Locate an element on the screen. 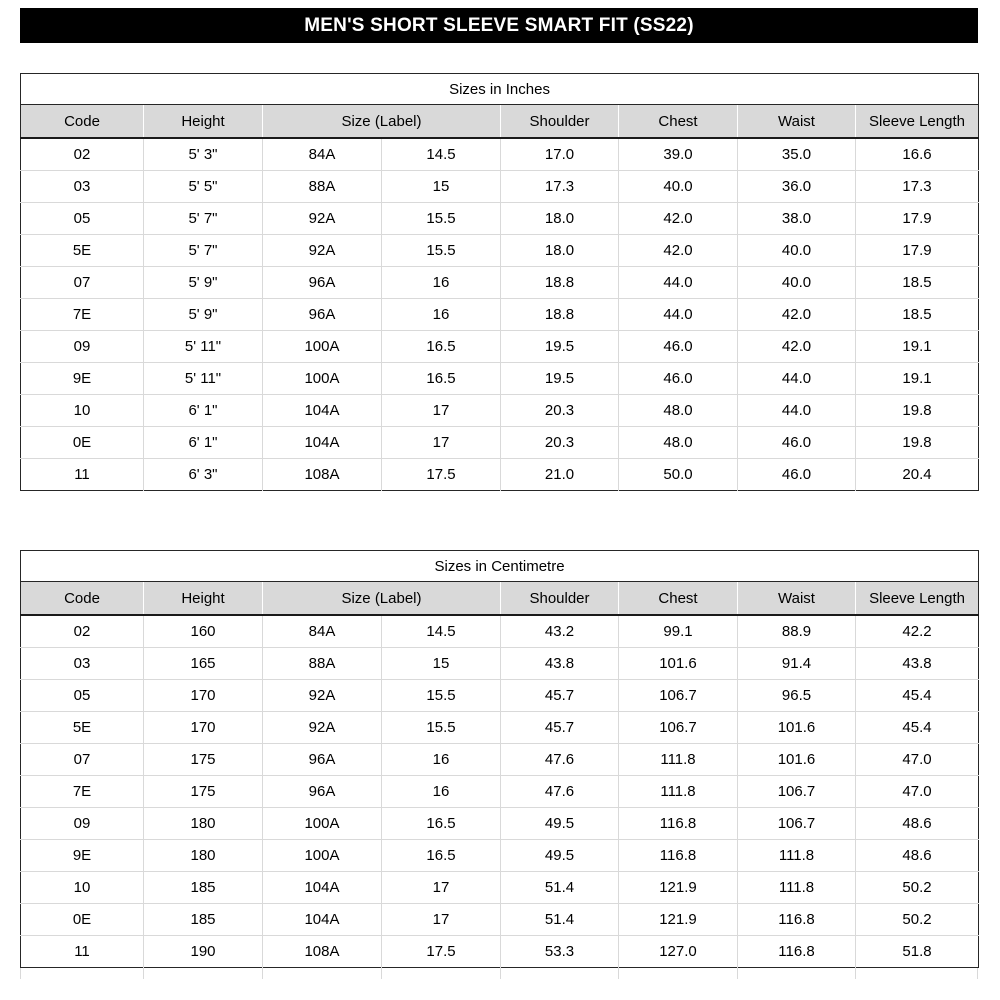 This screenshot has height=1000, width=1000. table-row: 7E 175 96A 16 47.6 111.8 106.7 47.0 is located at coordinates (499, 791).